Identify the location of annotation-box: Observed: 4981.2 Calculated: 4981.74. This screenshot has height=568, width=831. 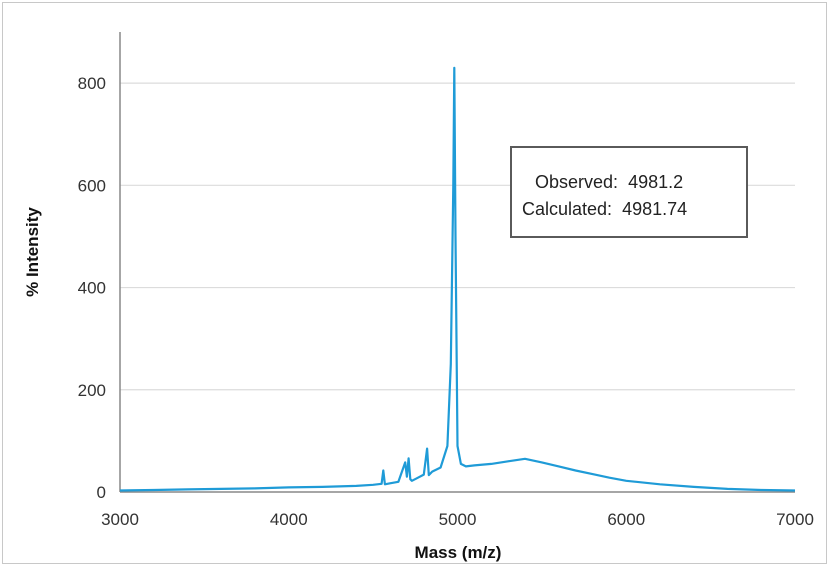
(629, 192).